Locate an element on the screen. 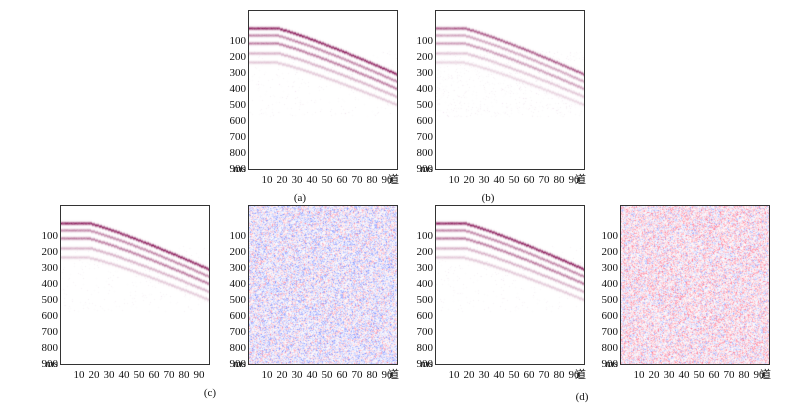 This screenshot has height=410, width=807. ytick-d2: 900 is located at coordinates (610, 364).